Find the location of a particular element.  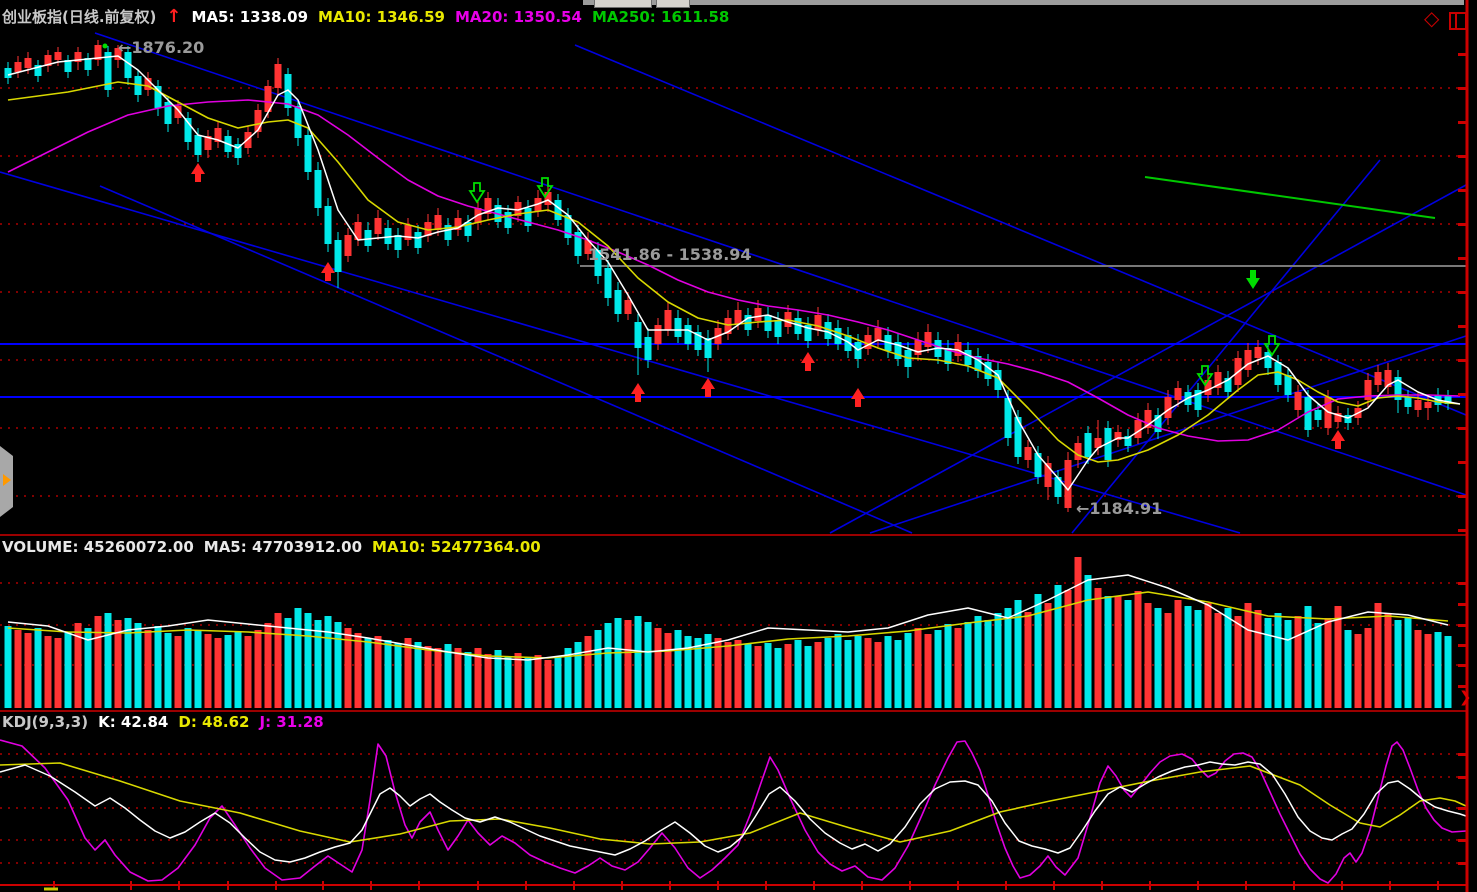

ma20-value: MA20: 1350.54 is located at coordinates (518, 17).